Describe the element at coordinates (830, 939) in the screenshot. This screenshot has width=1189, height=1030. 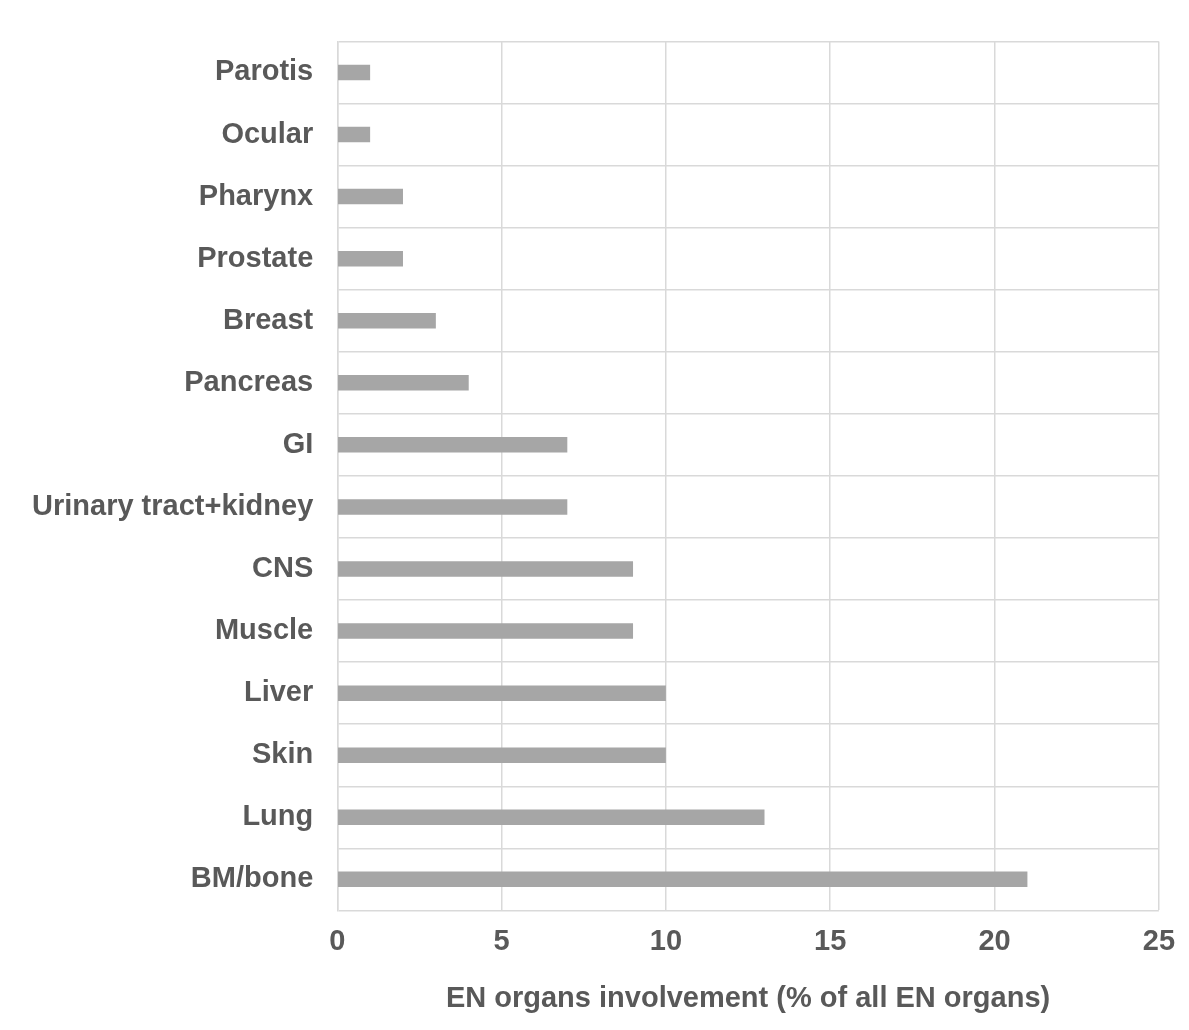
I see `x-tick-label: 15` at that location.